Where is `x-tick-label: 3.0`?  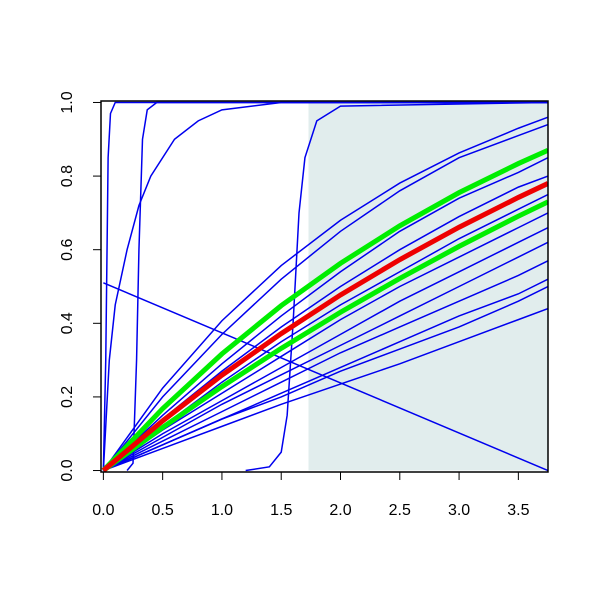 x-tick-label: 3.0 is located at coordinates (459, 510).